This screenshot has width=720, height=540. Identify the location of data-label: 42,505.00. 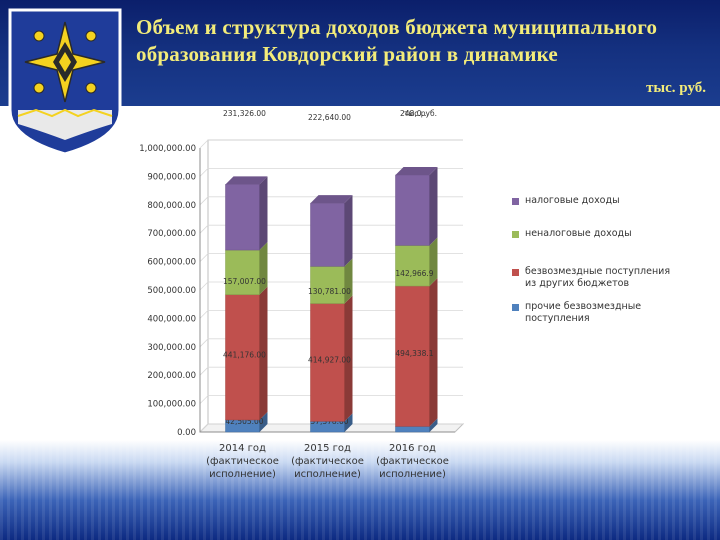
(244, 421).